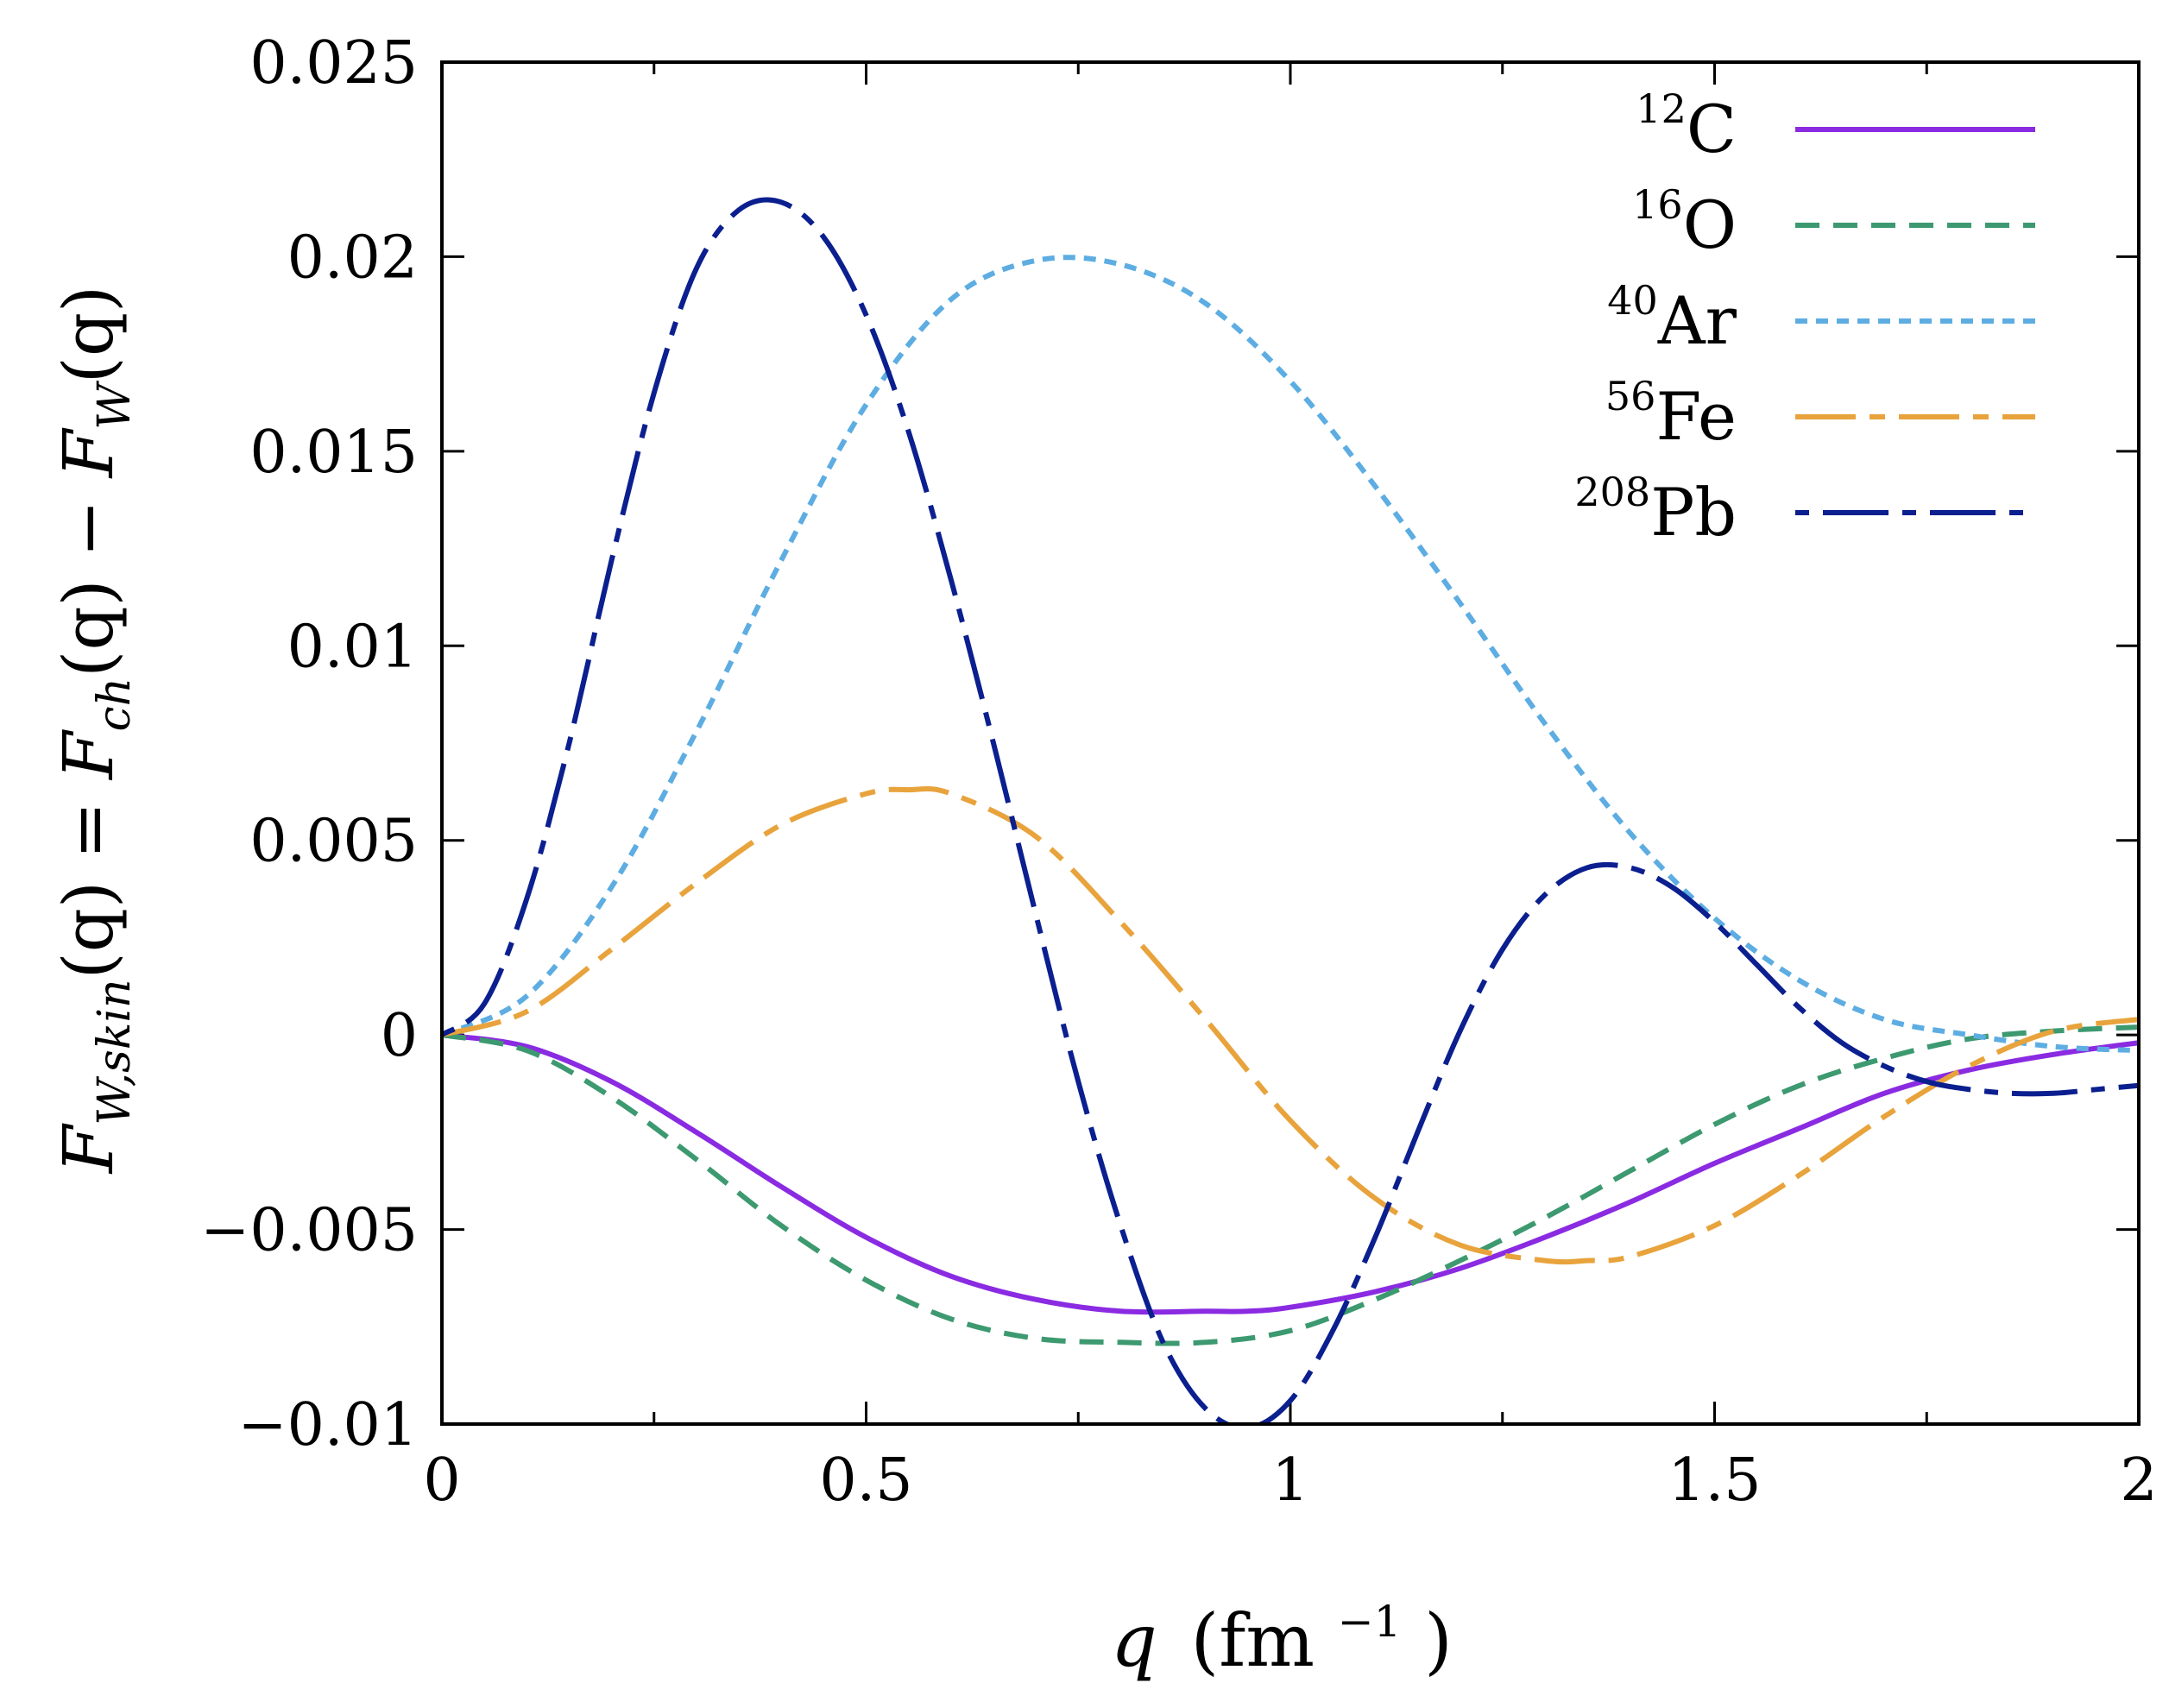  Describe the element at coordinates (352, 258) in the screenshot. I see `y-tick-label: 0.02` at that location.